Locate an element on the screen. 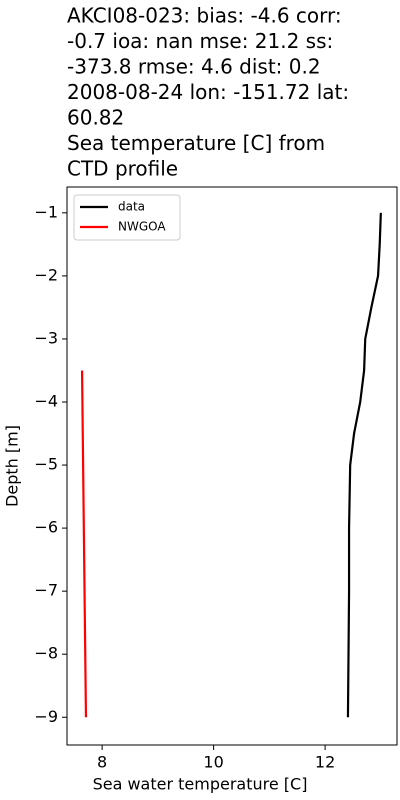  x-tick-label: 10 is located at coordinates (213, 762).